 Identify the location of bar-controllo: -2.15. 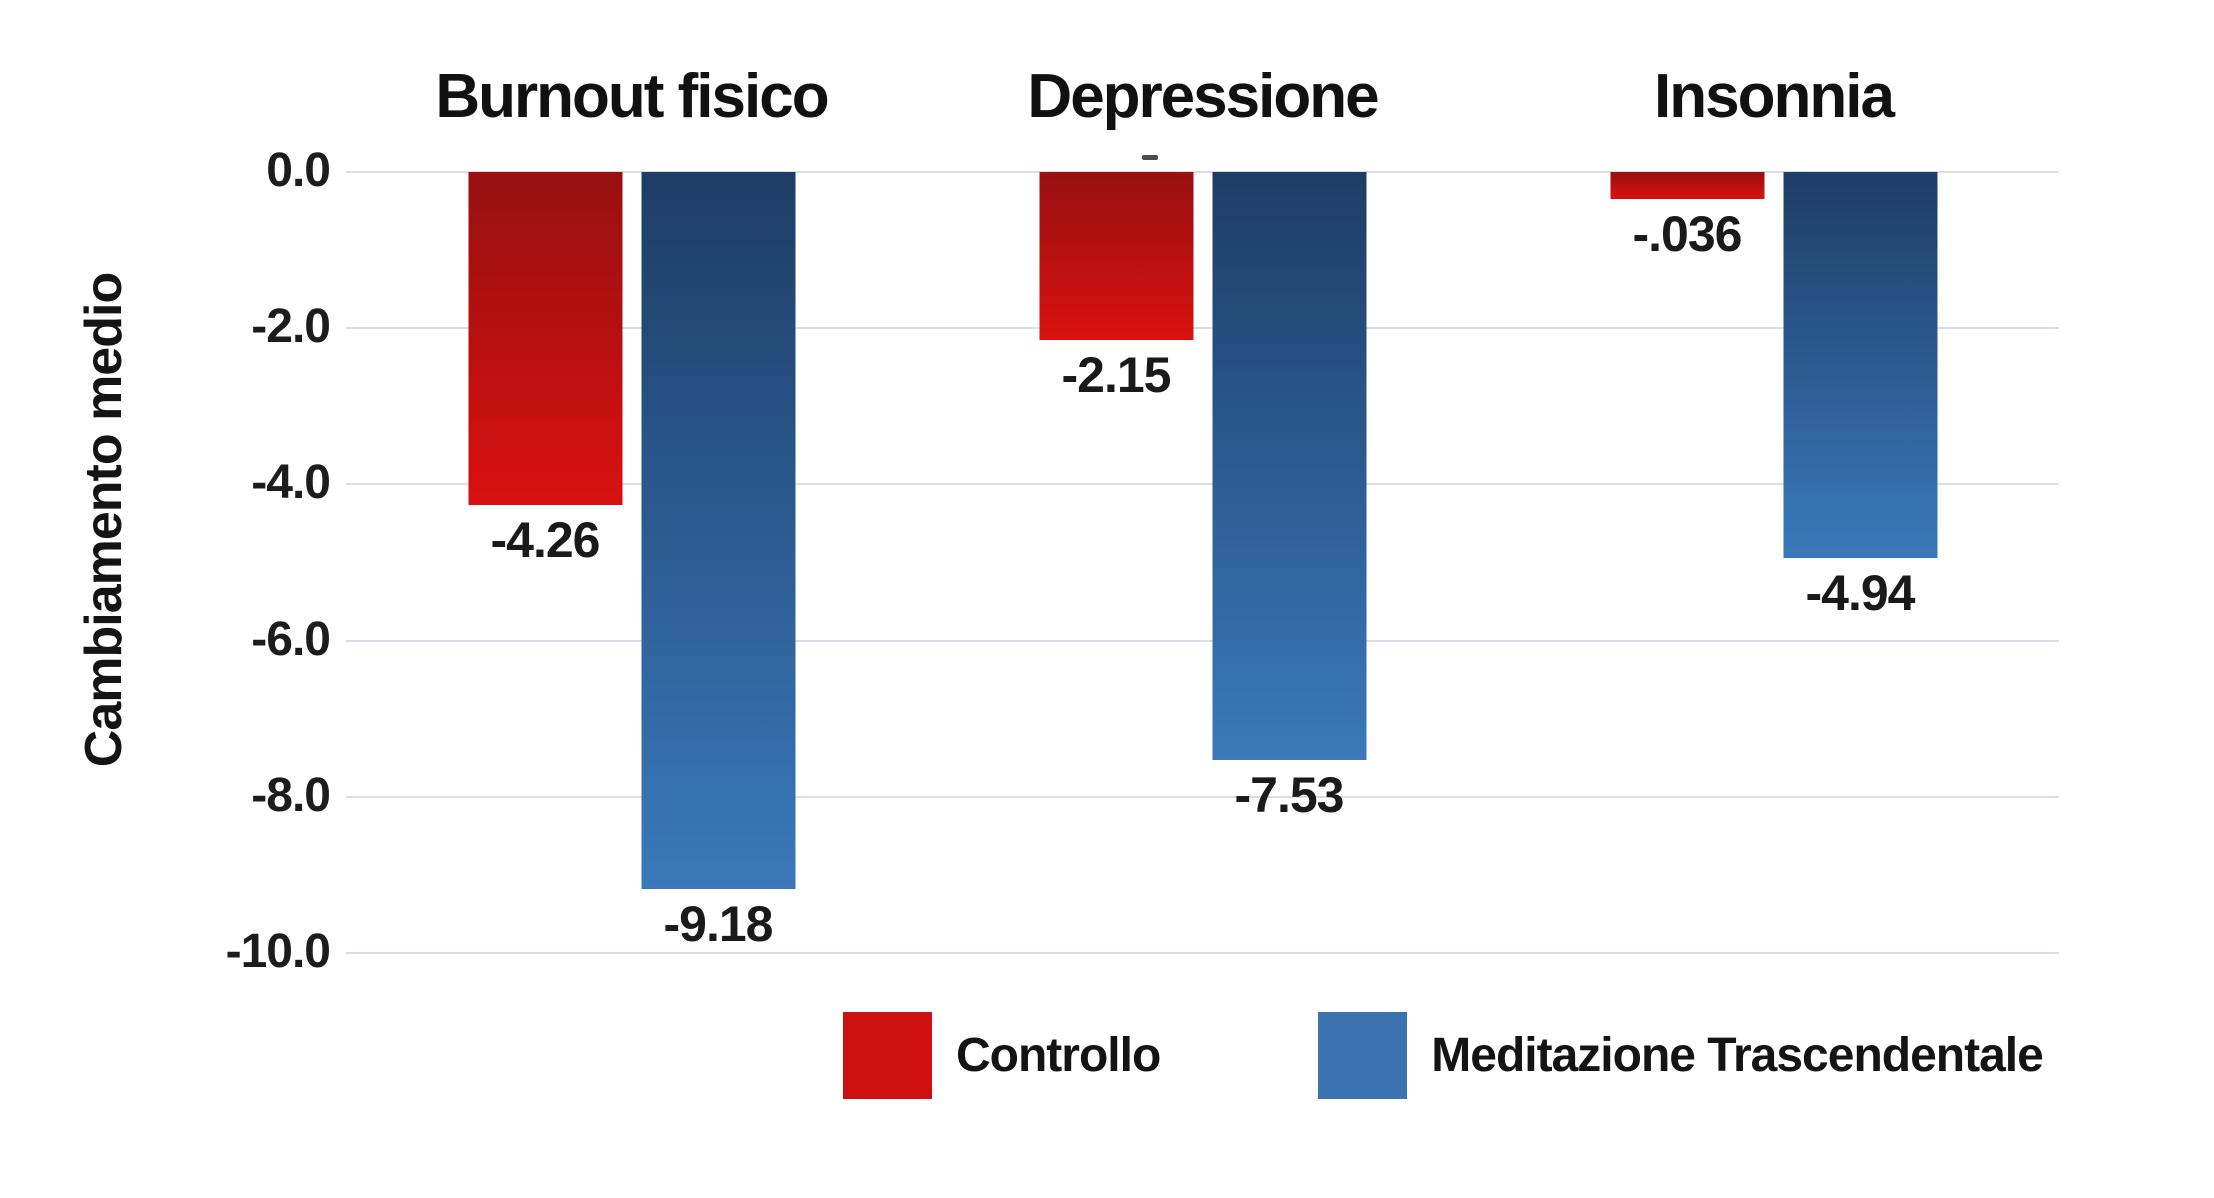
(1116, 286).